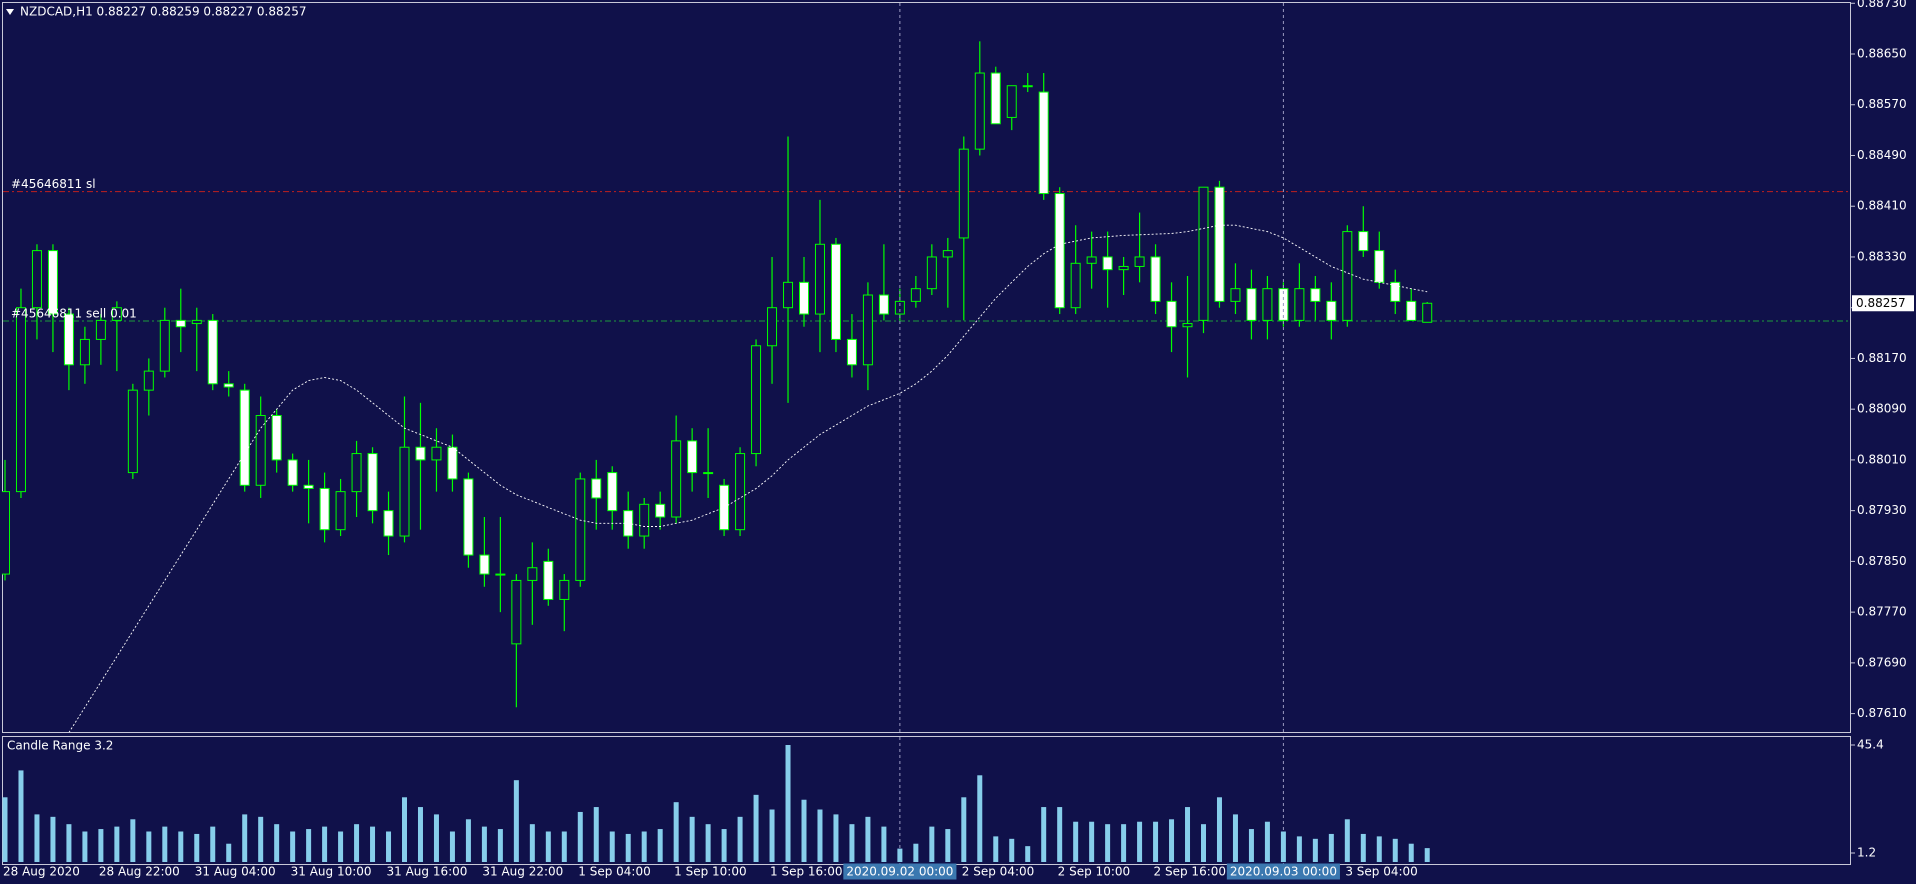 This screenshot has height=884, width=1916. Describe the element at coordinates (1381, 872) in the screenshot. I see `x-tick-label: 3 Sep 04:00` at that location.